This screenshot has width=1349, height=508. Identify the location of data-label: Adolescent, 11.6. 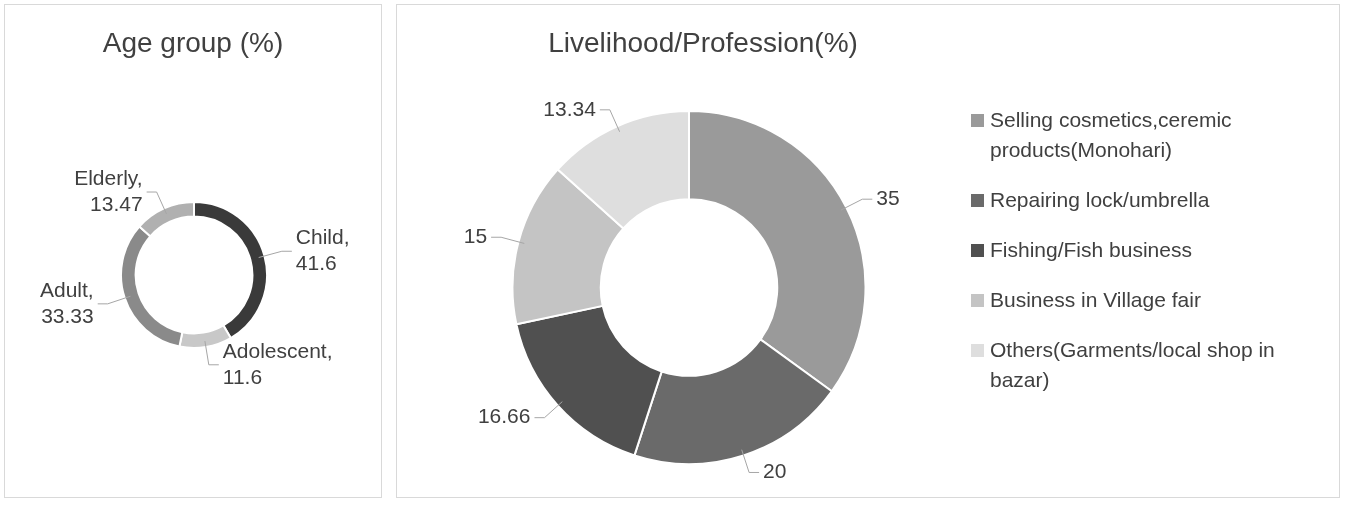
(277, 363).